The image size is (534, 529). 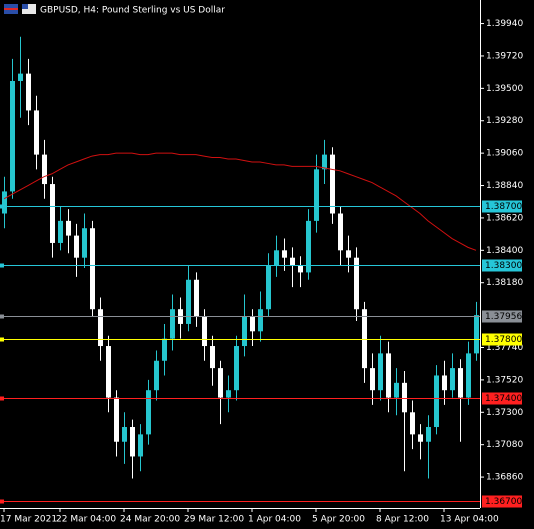 What do you see at coordinates (28, 520) in the screenshot?
I see `x-tick-label: 17 Mar 2021` at bounding box center [28, 520].